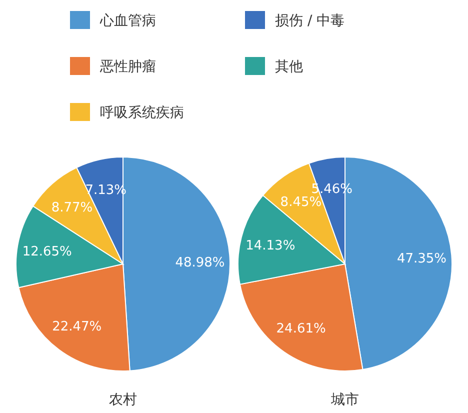 The image size is (468, 413). I want to click on legend-label: 恶性肿瘤, so click(127, 67).